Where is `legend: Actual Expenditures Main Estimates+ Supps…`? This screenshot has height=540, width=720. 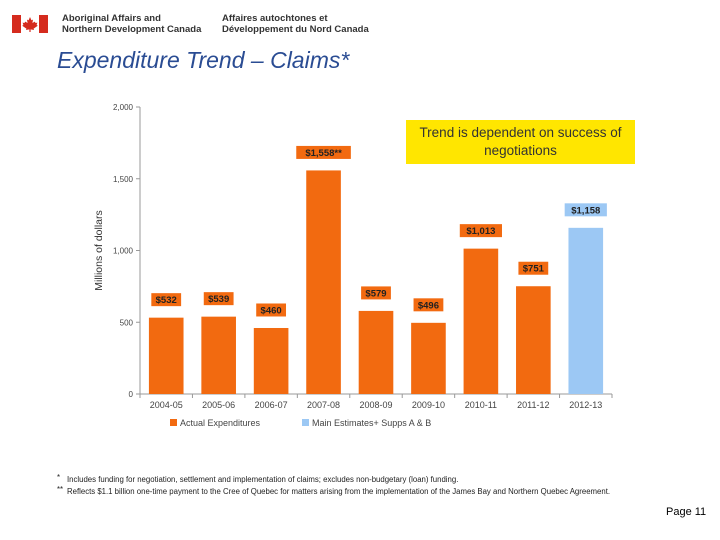
legend: Actual Expenditures Main Estimates+ Supps… is located at coordinates (300, 423).